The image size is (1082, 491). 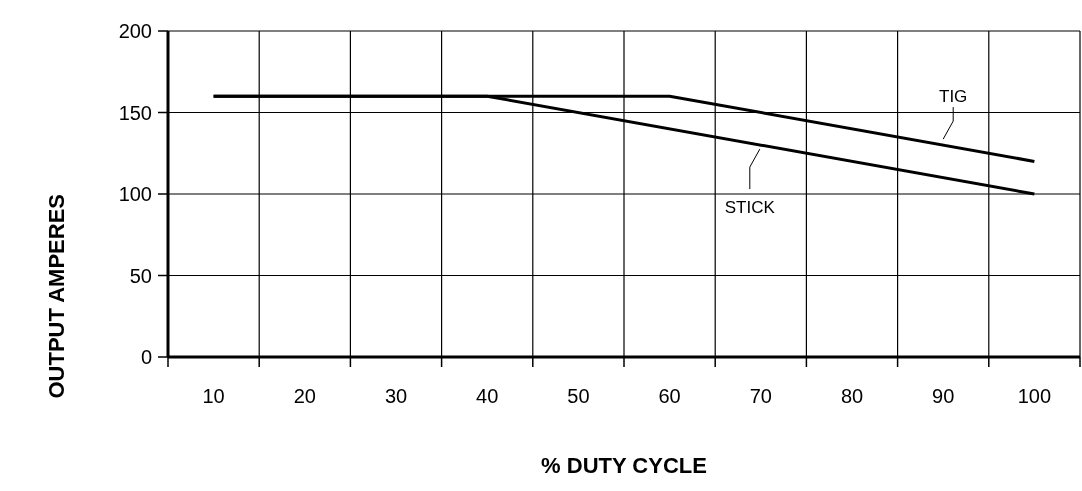 I want to click on x-axis-title: % DUTY CYCLE, so click(x=624, y=465).